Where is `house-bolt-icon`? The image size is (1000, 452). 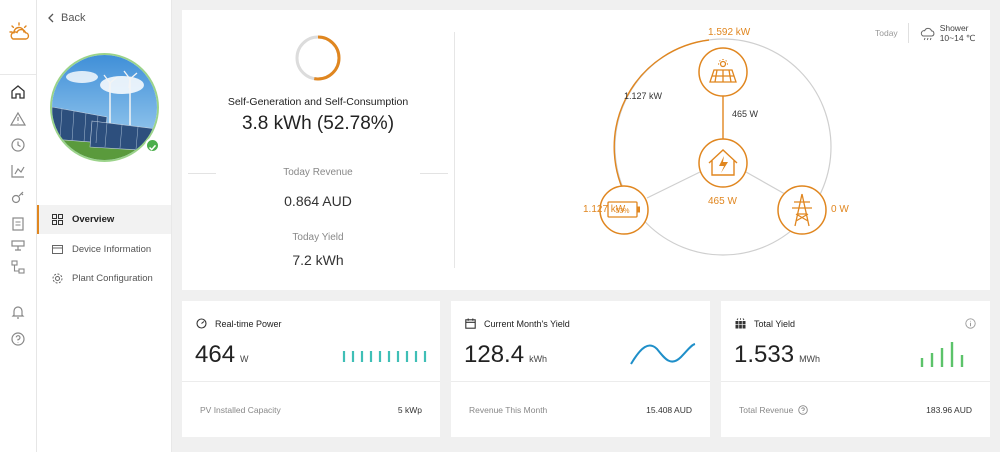
house-bolt-icon is located at coordinates (723, 162).